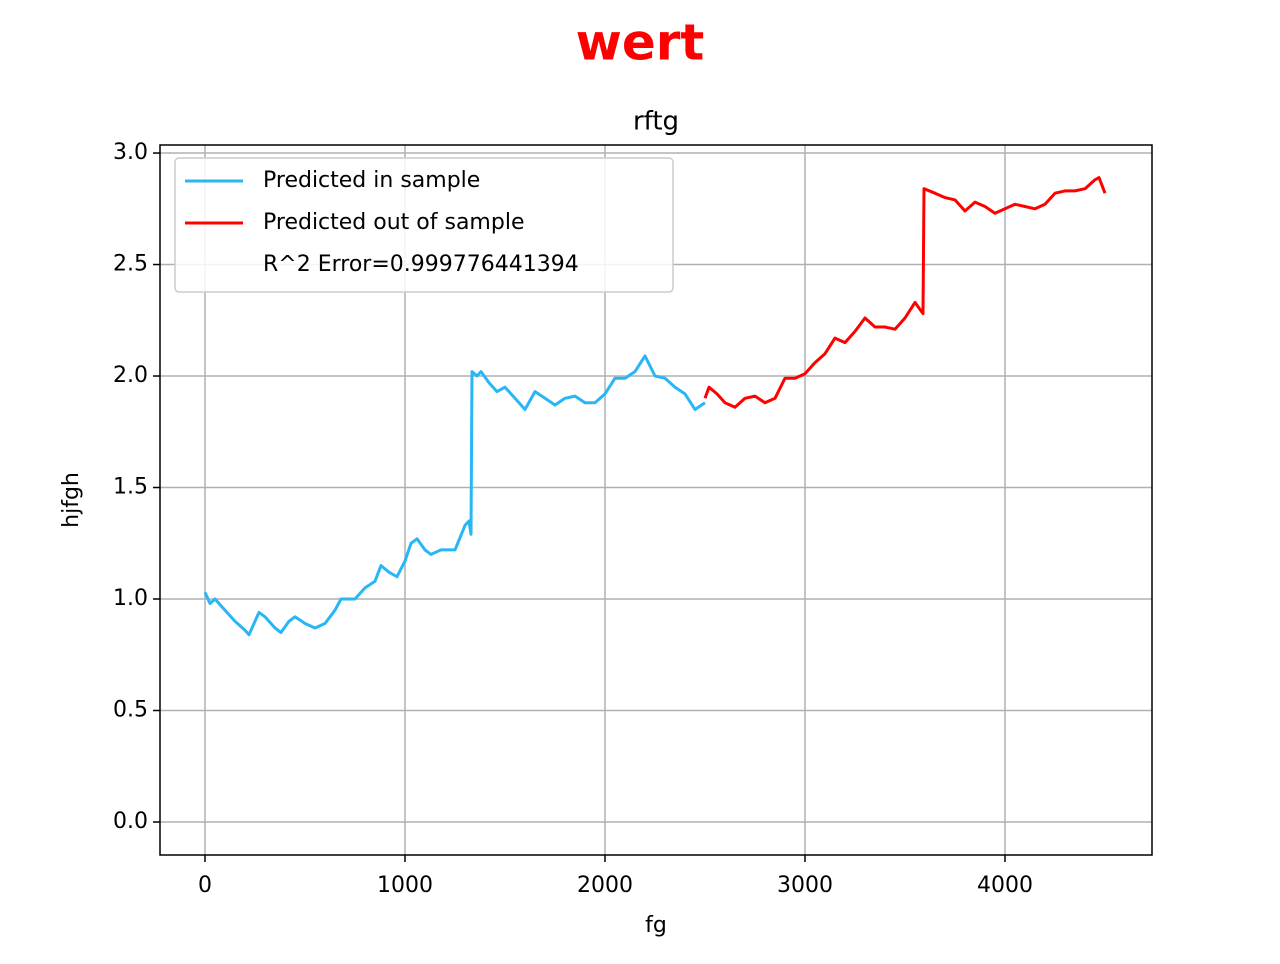 This screenshot has width=1280, height=964. What do you see at coordinates (205, 885) in the screenshot?
I see `x-tick-label: 0` at bounding box center [205, 885].